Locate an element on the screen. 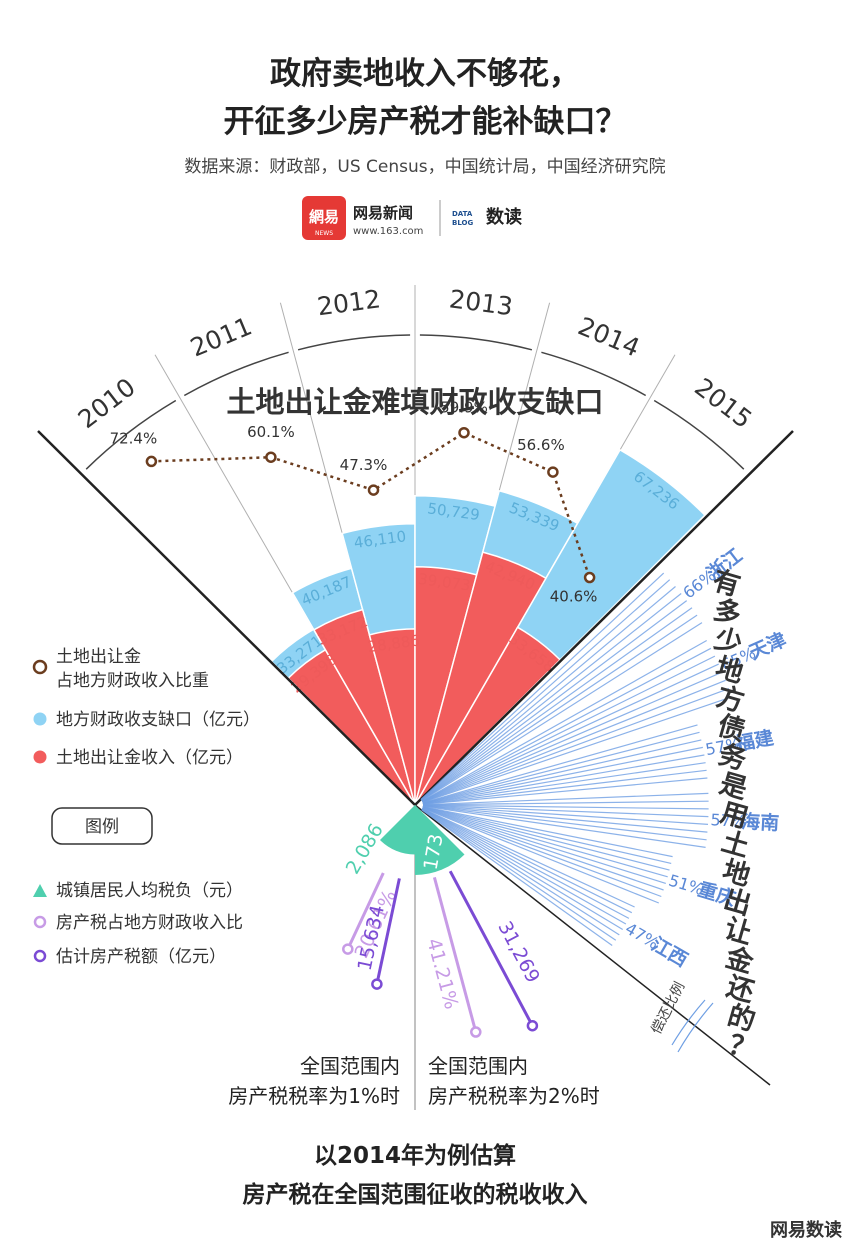 This screenshot has height=1250, width=850. fan-year-label: 2012 is located at coordinates (348, 302).